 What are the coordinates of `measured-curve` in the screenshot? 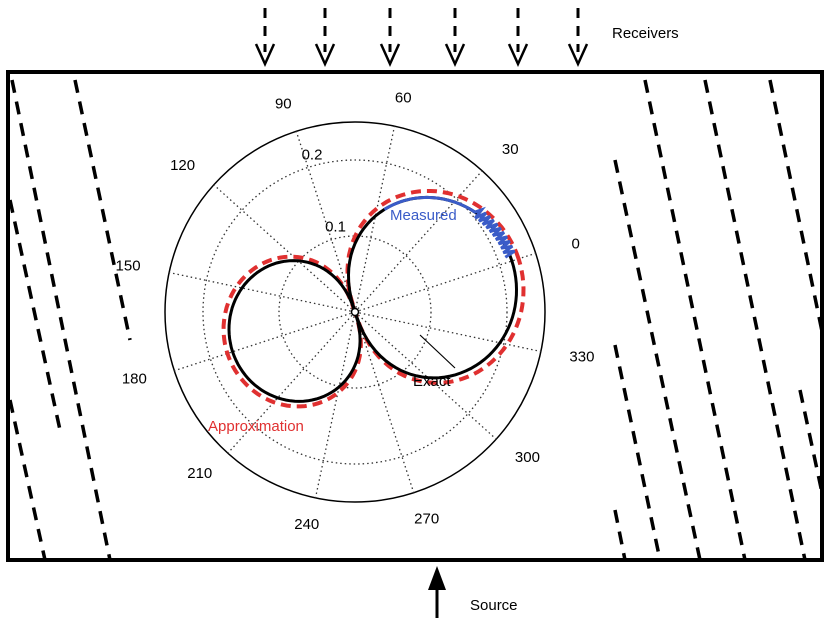 It's located at (449, 227).